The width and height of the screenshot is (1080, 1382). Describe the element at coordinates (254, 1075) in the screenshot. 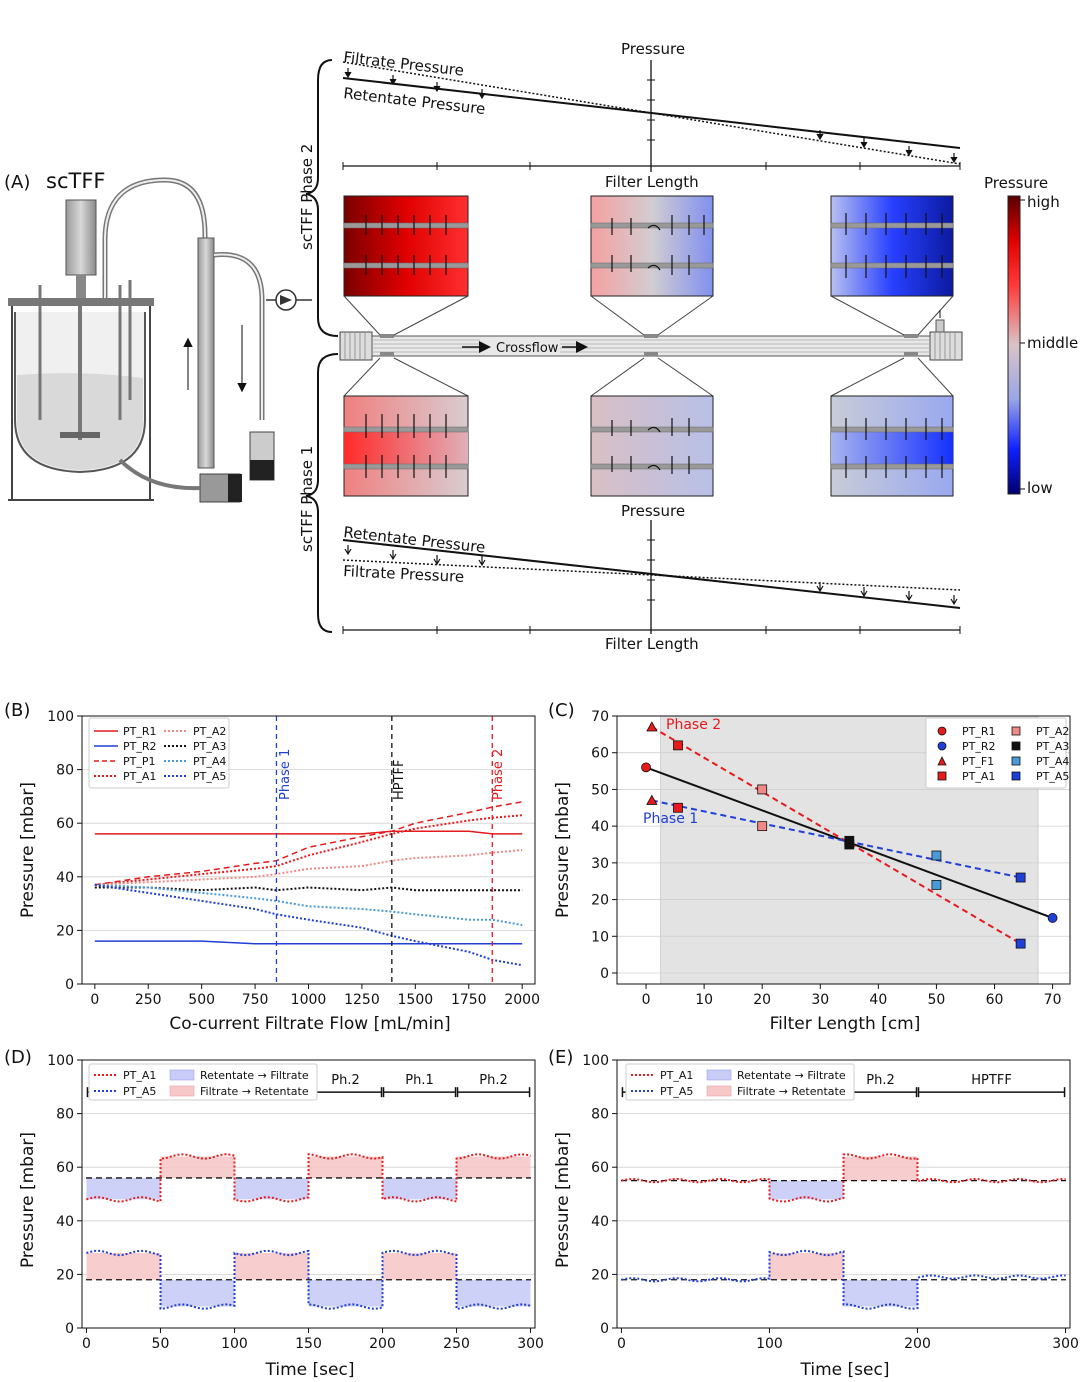

I see `legend-d-retentate-to-filtrate: Retentate → Filtrate` at that location.